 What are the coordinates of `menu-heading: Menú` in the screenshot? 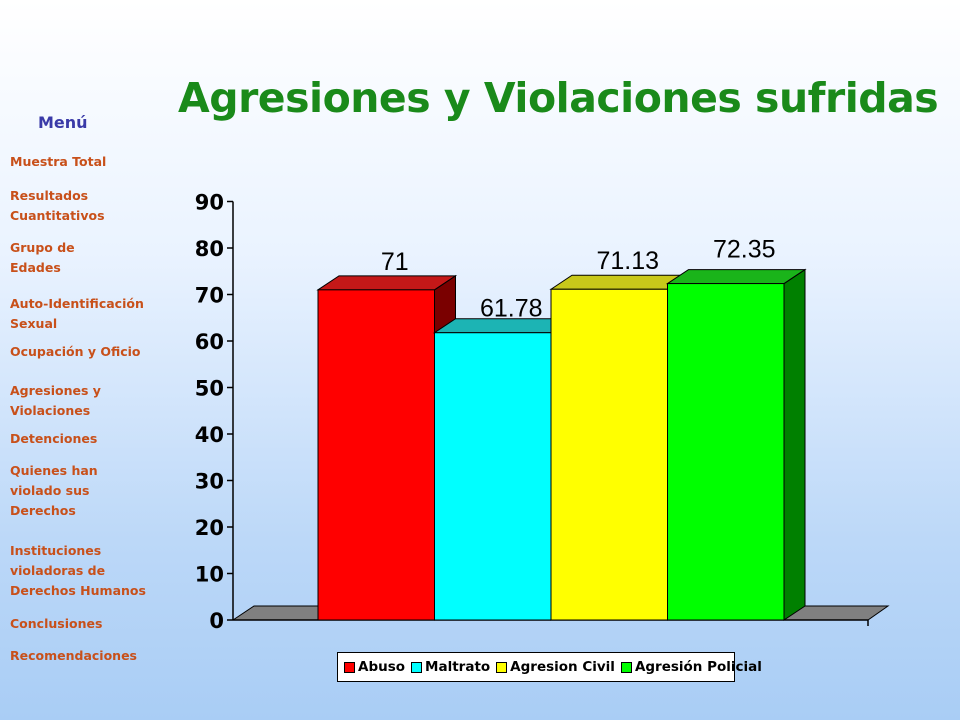 It's located at (63, 122).